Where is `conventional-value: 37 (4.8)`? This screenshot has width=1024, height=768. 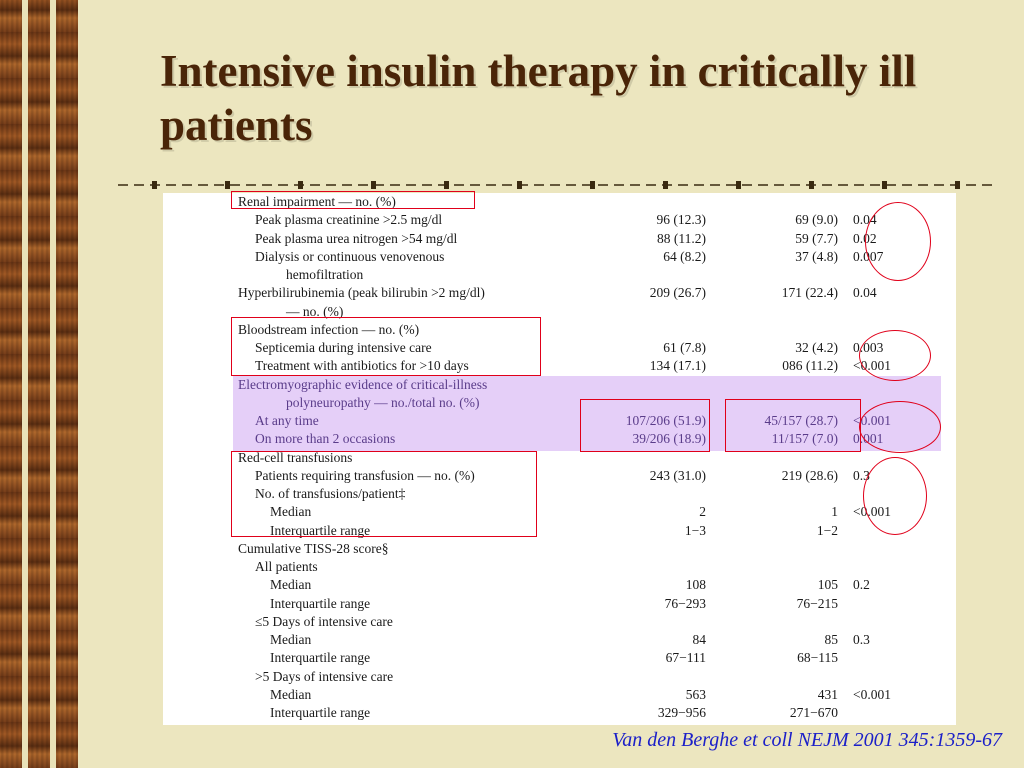
conventional-value: 37 (4.8) is located at coordinates (816, 256).